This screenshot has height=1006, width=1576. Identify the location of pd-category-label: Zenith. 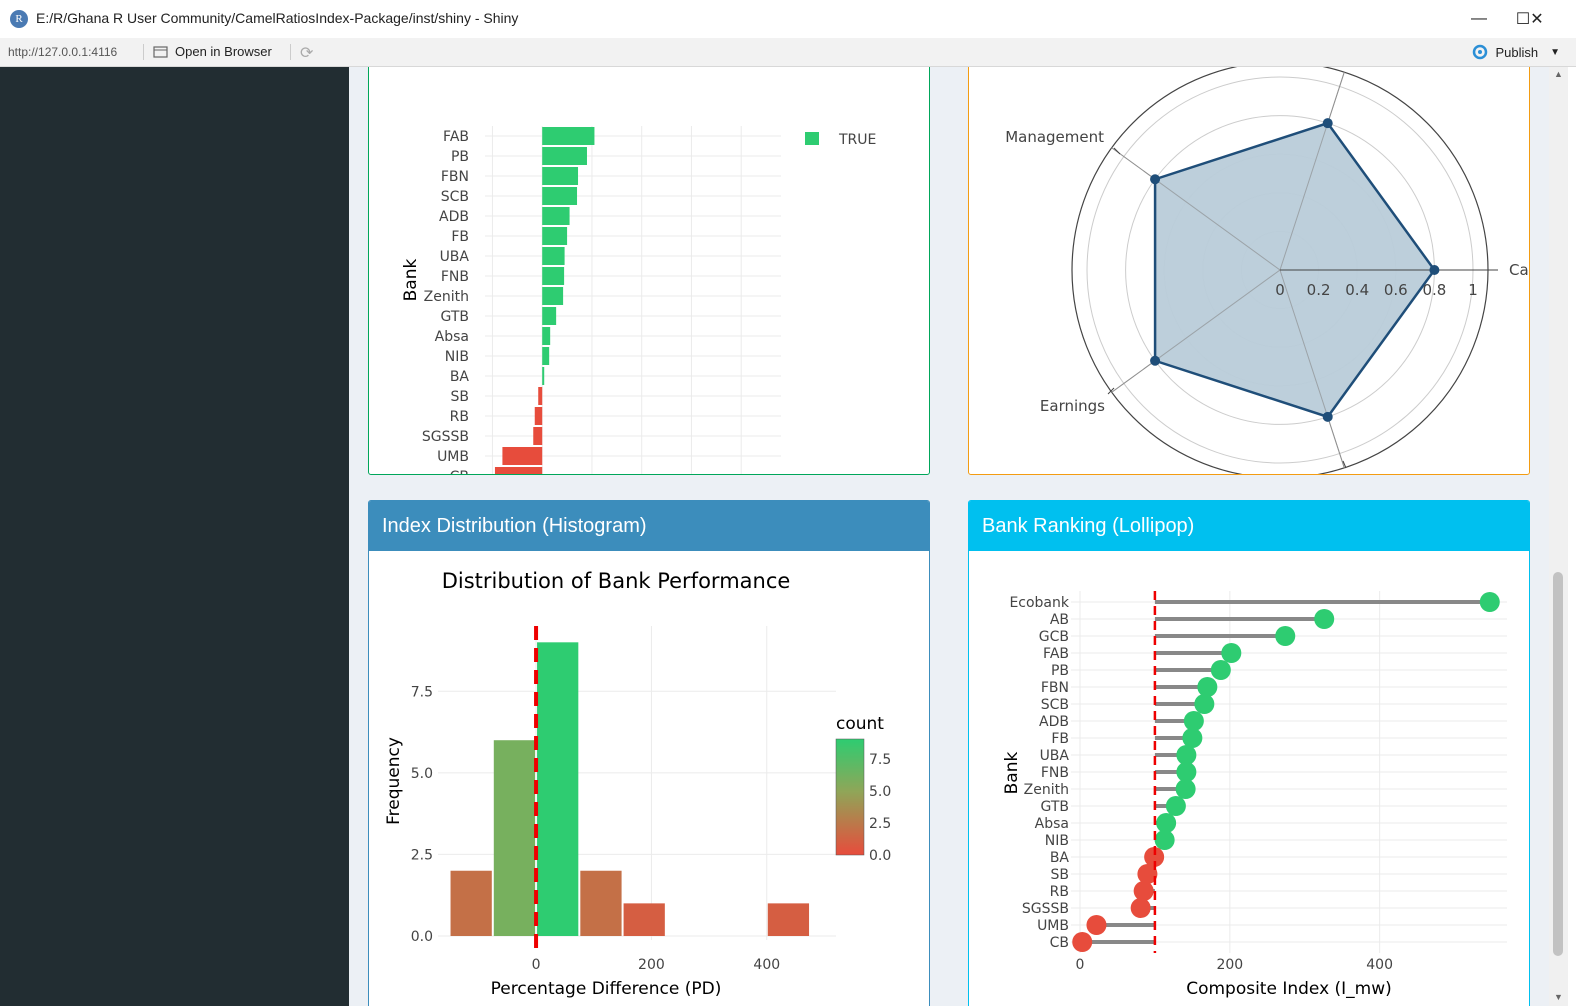
(446, 297).